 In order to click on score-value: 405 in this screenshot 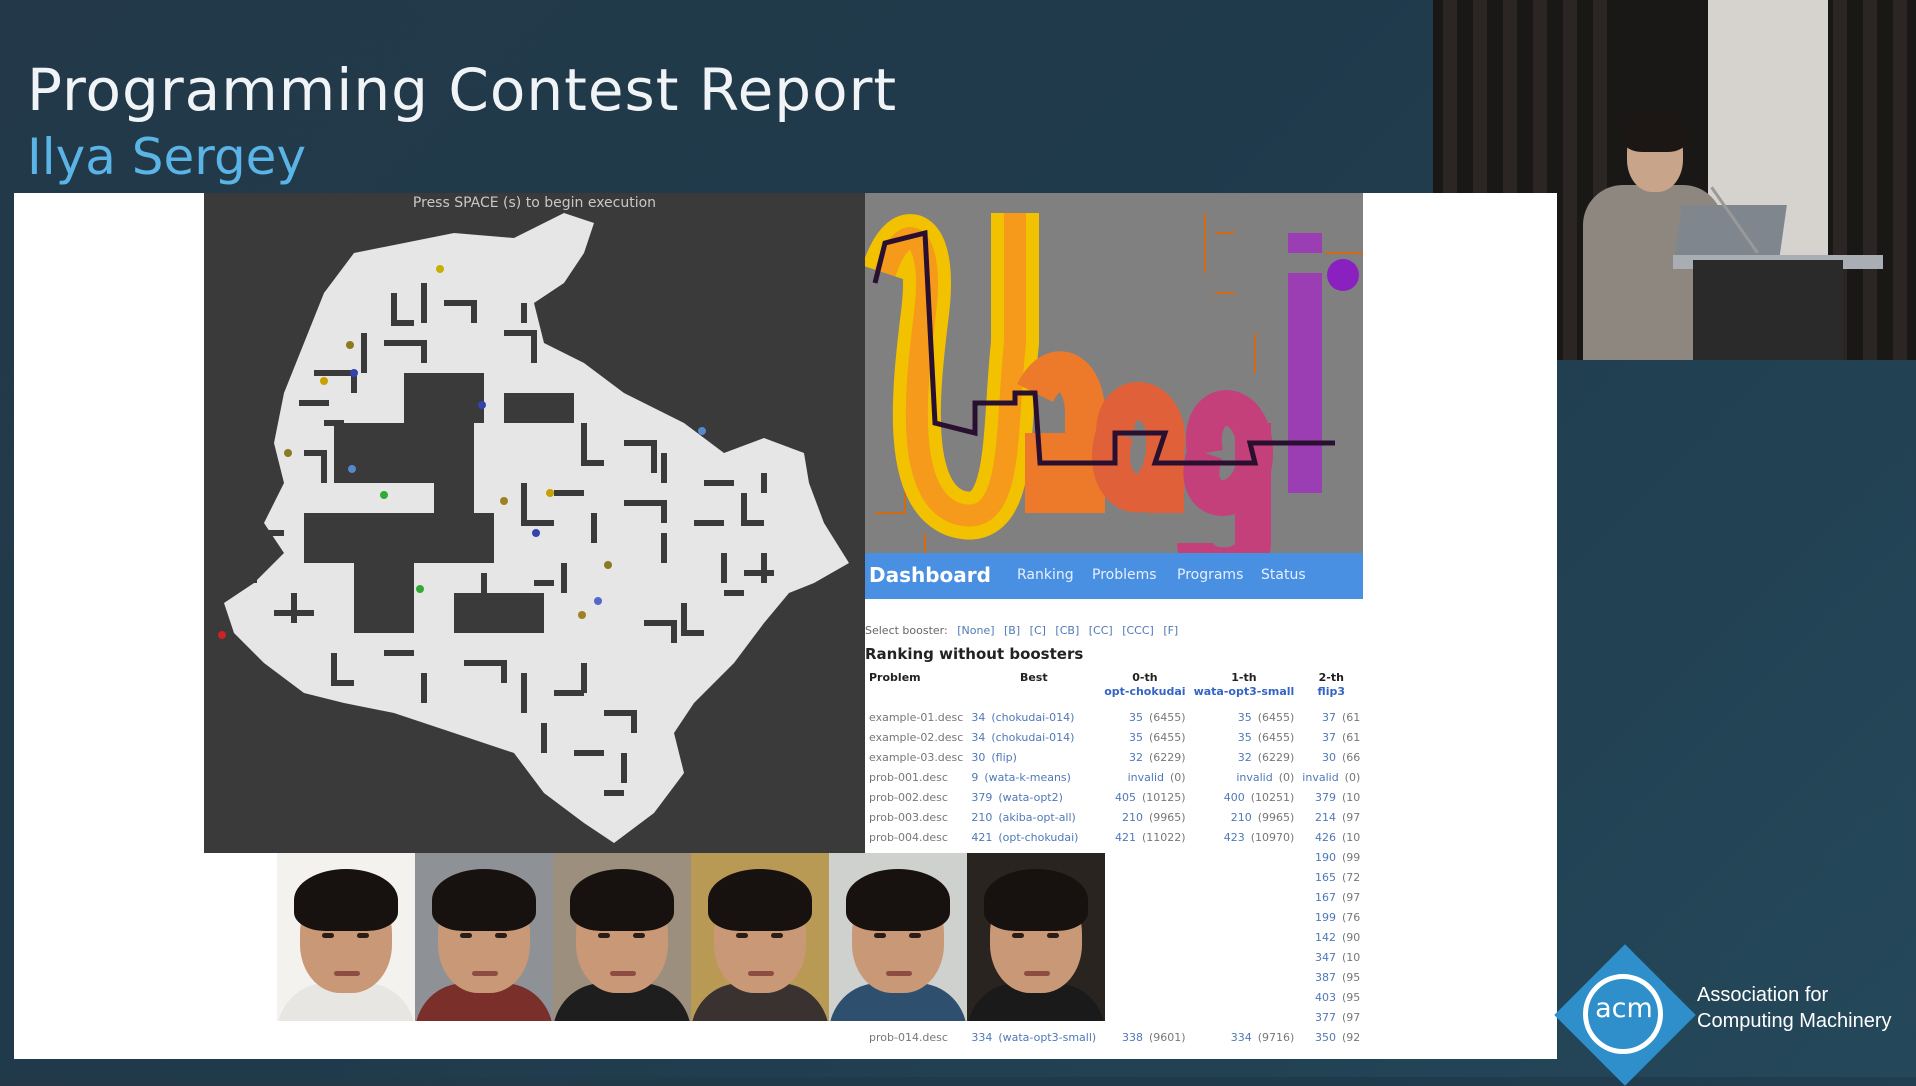, I will do `click(1125, 797)`.